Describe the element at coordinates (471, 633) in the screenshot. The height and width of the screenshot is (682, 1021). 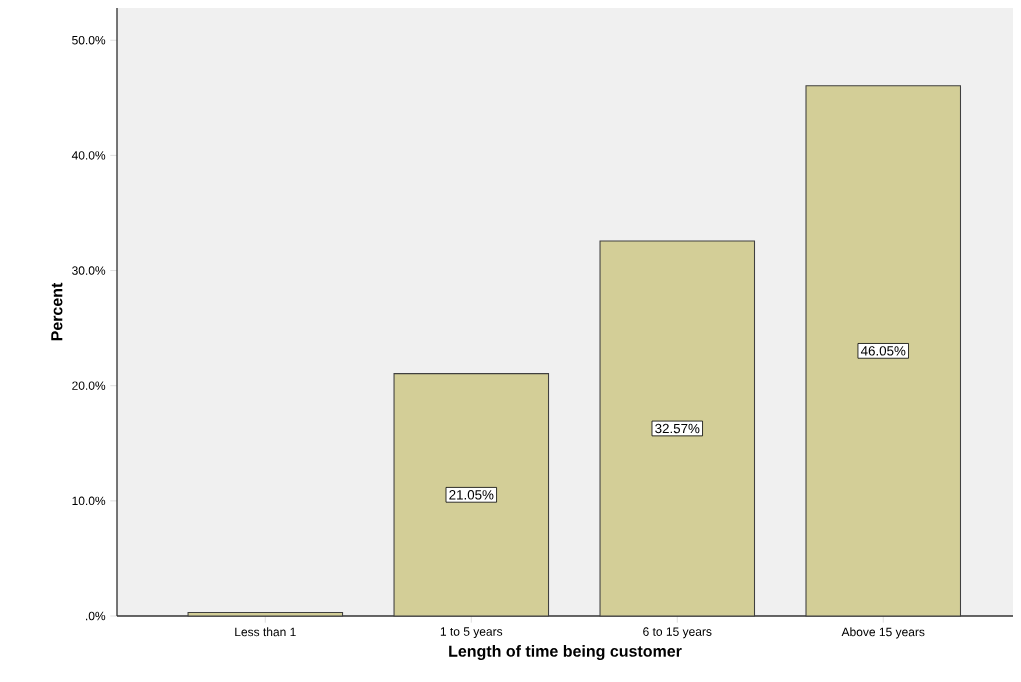
I see `x-tick-label: 1 to 5 years` at that location.